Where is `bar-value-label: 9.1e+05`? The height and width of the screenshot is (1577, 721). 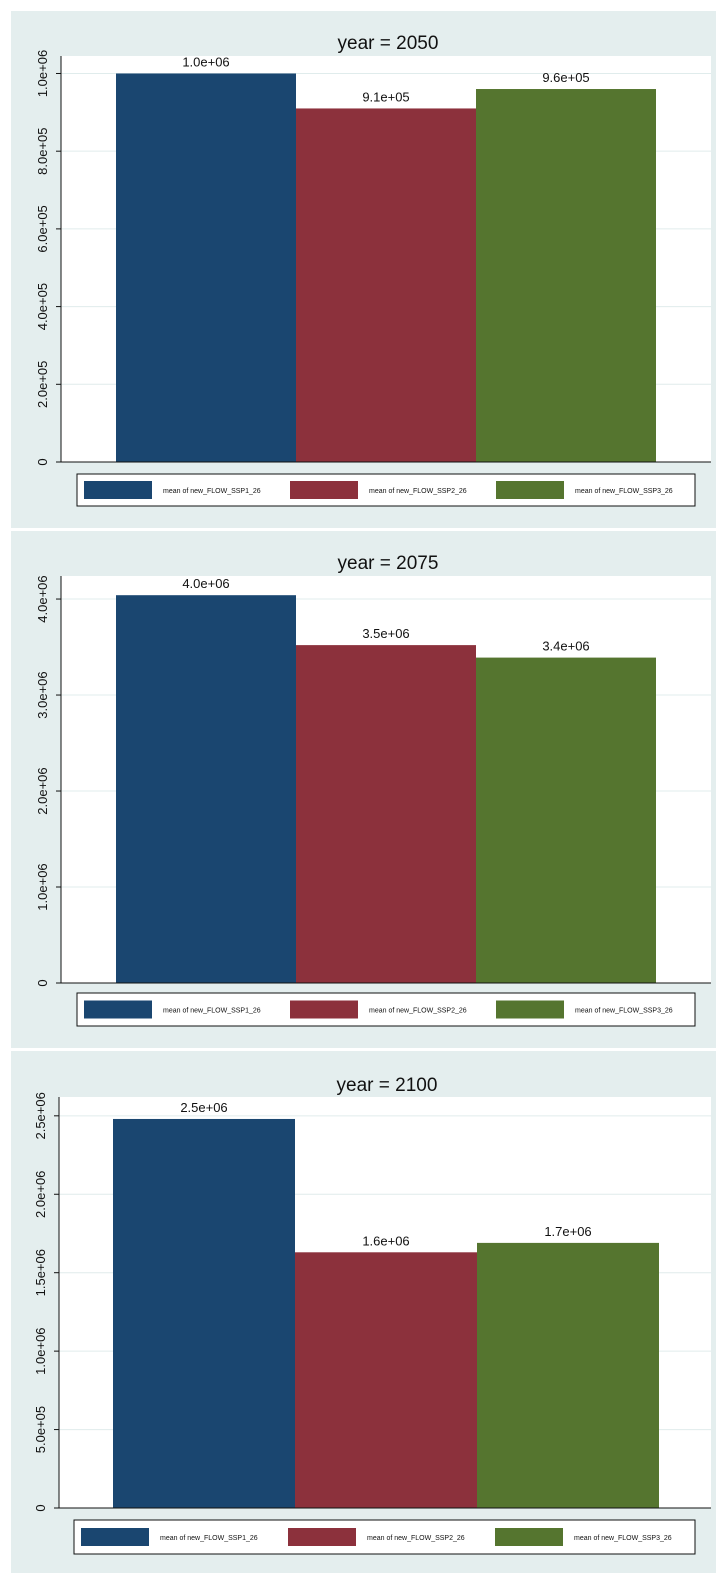 bar-value-label: 9.1e+05 is located at coordinates (385, 96).